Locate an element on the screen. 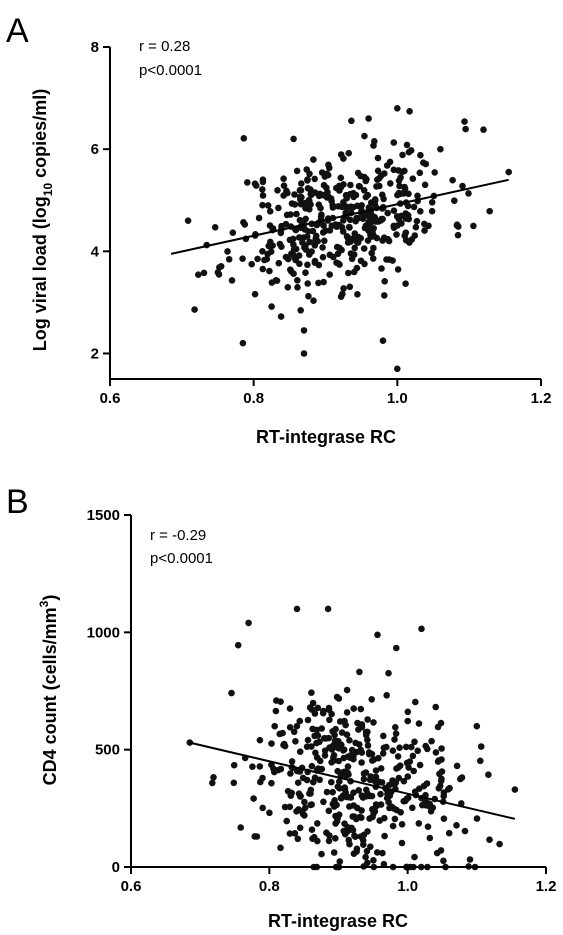 This screenshot has height=935, width=563. panel-b-y-axis-label-end: ) is located at coordinates (50, 598).